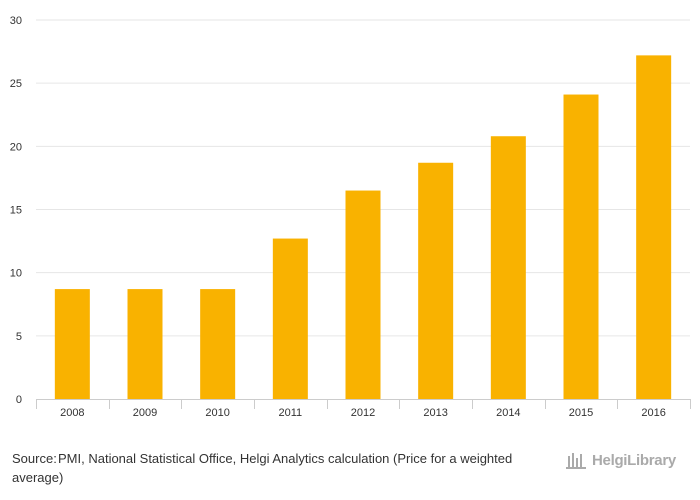  What do you see at coordinates (290, 318) in the screenshot?
I see `bar-2011` at bounding box center [290, 318].